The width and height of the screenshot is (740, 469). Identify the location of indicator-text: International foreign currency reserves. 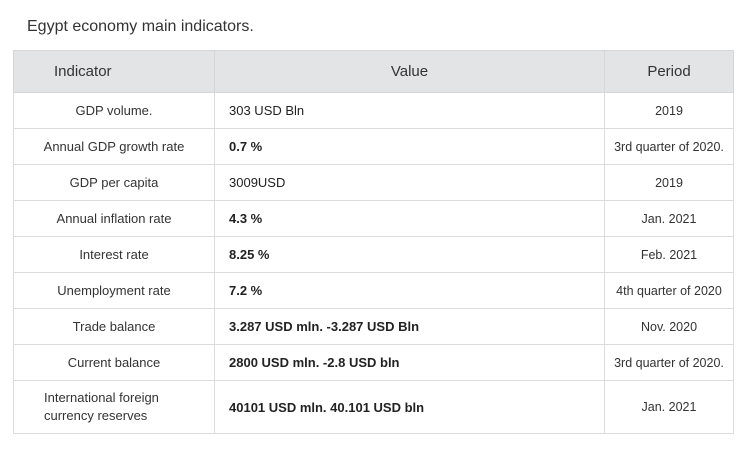
(101, 406).